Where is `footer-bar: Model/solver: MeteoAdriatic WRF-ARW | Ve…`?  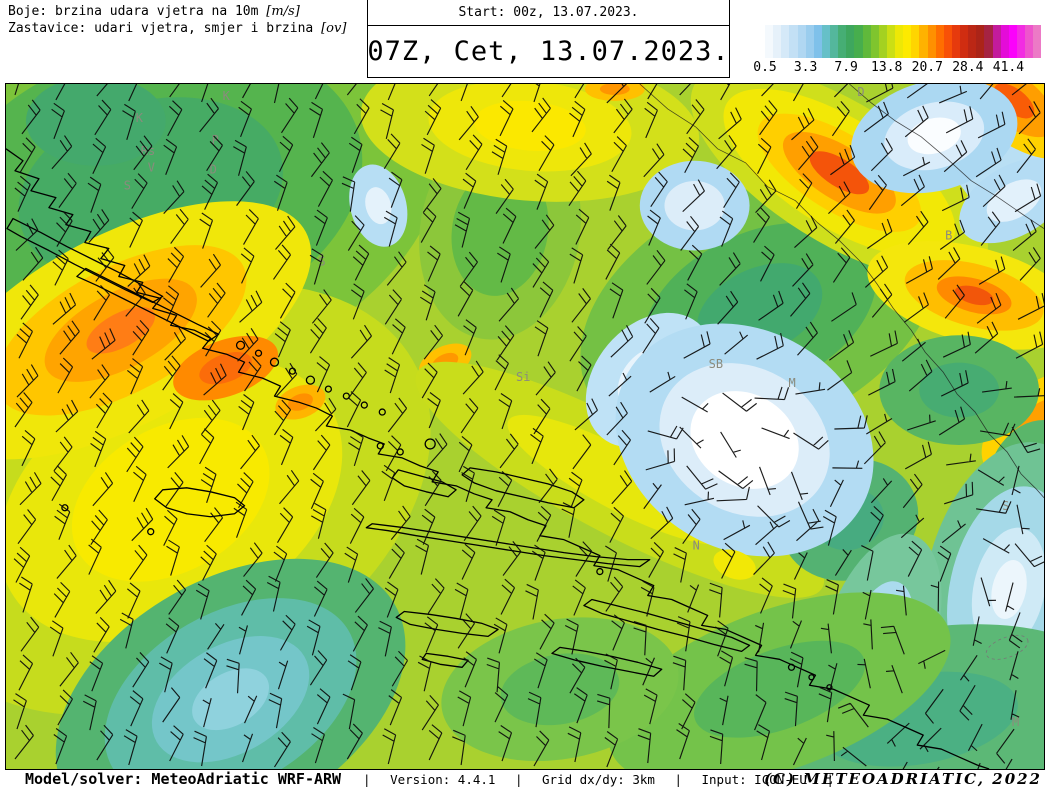 footer-bar: Model/solver: MeteoAdriatic WRF-ARW | Ve… is located at coordinates (525, 779).